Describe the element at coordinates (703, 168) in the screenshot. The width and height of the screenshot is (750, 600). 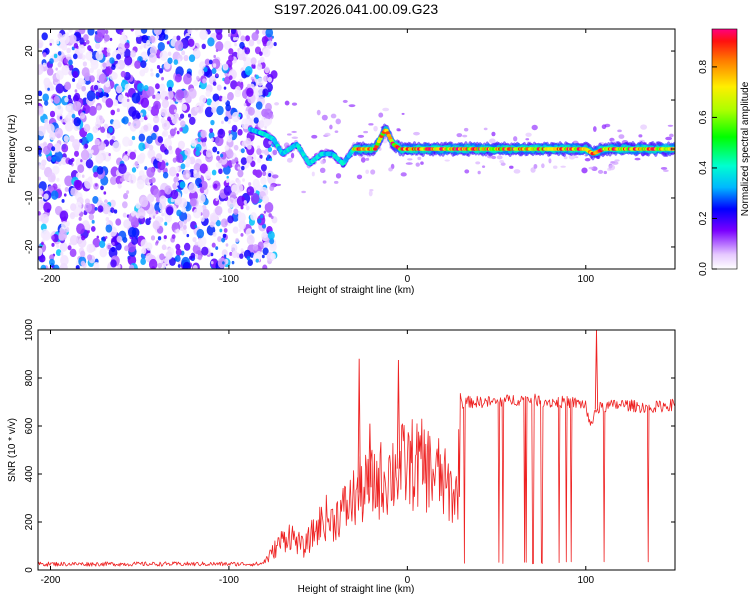
I see `colorbar-tick-label: 0.4` at that location.